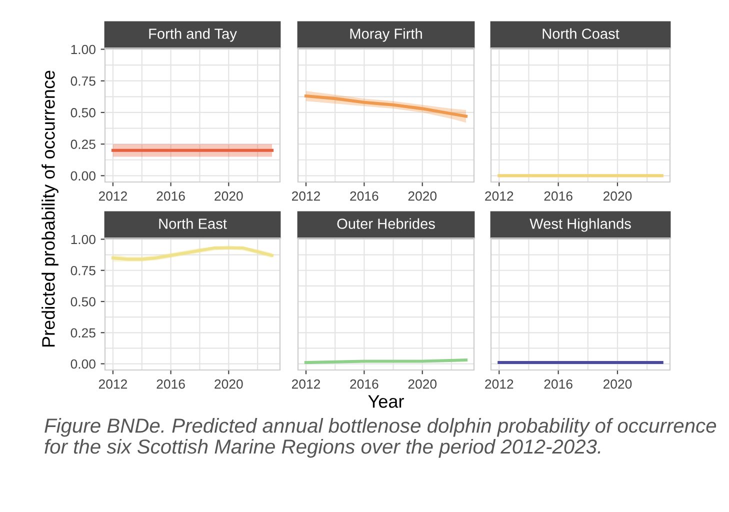 This screenshot has height=512, width=729. Describe the element at coordinates (386, 223) in the screenshot. I see `chart-title: Outer Hebrides` at that location.